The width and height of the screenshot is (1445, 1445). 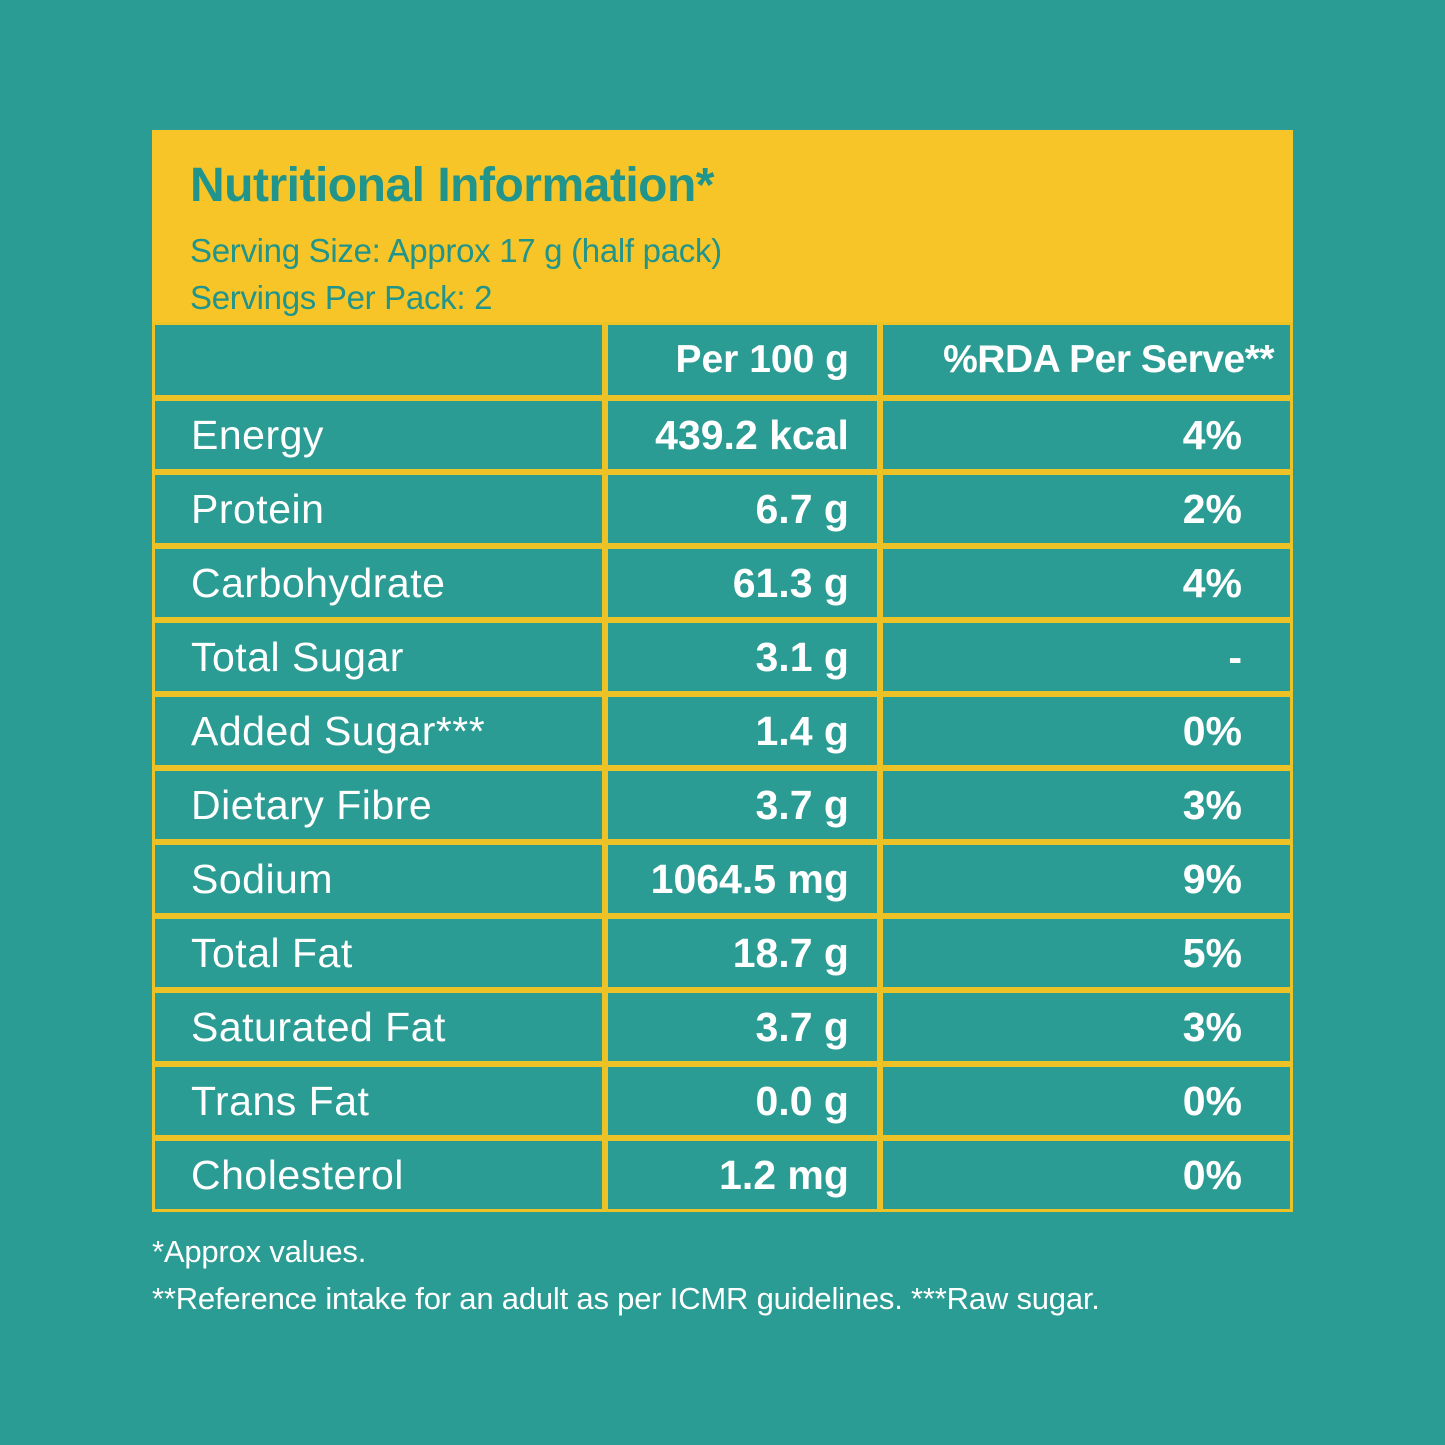 I want to click on row-label: Sodium, so click(x=378, y=879).